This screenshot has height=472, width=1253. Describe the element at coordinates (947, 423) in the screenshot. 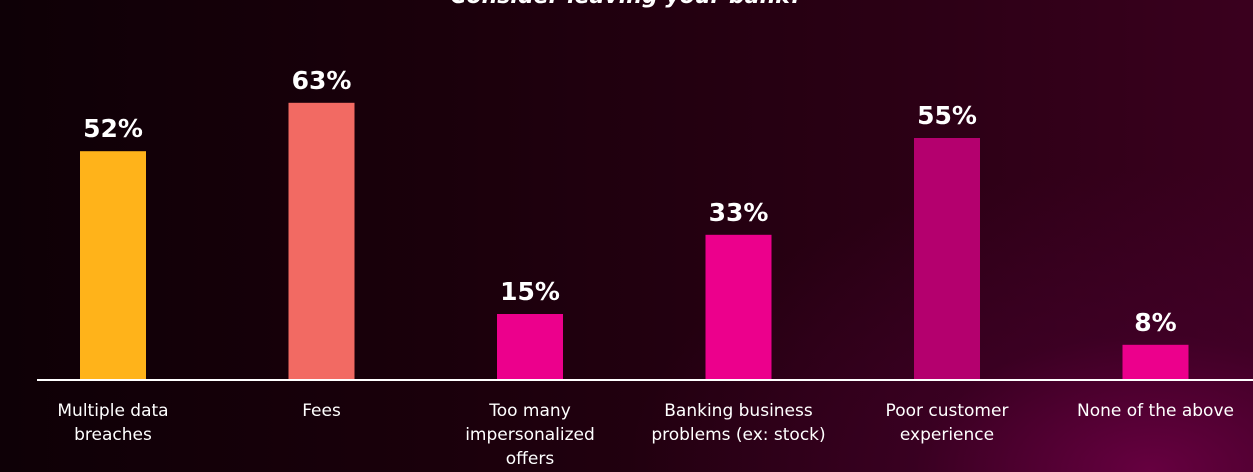

I see `category-label-5: Poor customer experience` at that location.